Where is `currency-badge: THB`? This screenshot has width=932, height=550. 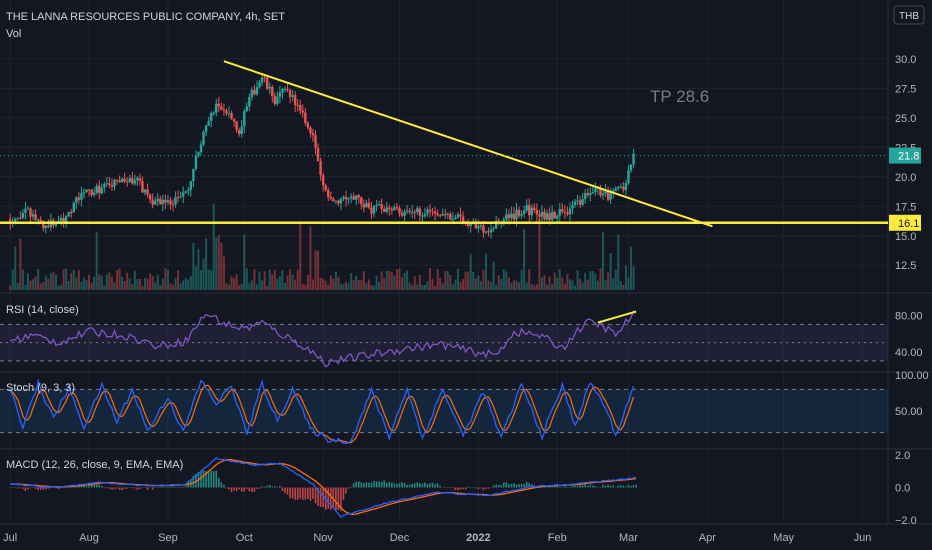
currency-badge: THB is located at coordinates (909, 15).